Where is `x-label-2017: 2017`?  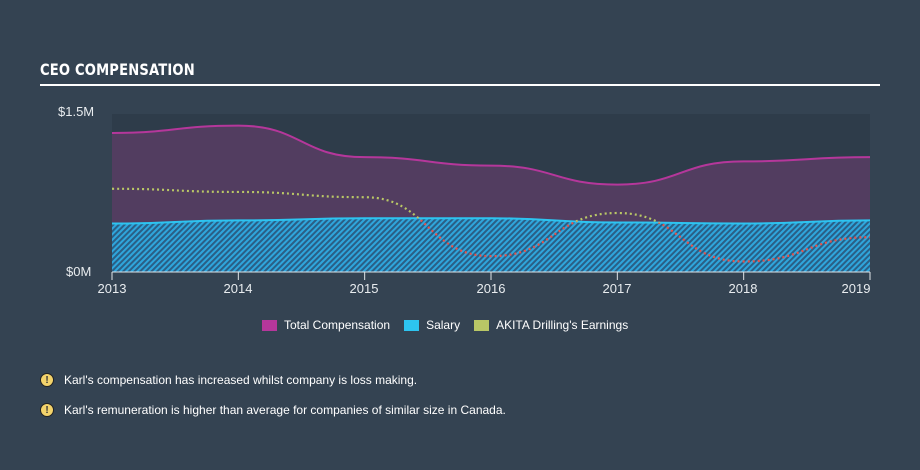 x-label-2017: 2017 is located at coordinates (617, 288).